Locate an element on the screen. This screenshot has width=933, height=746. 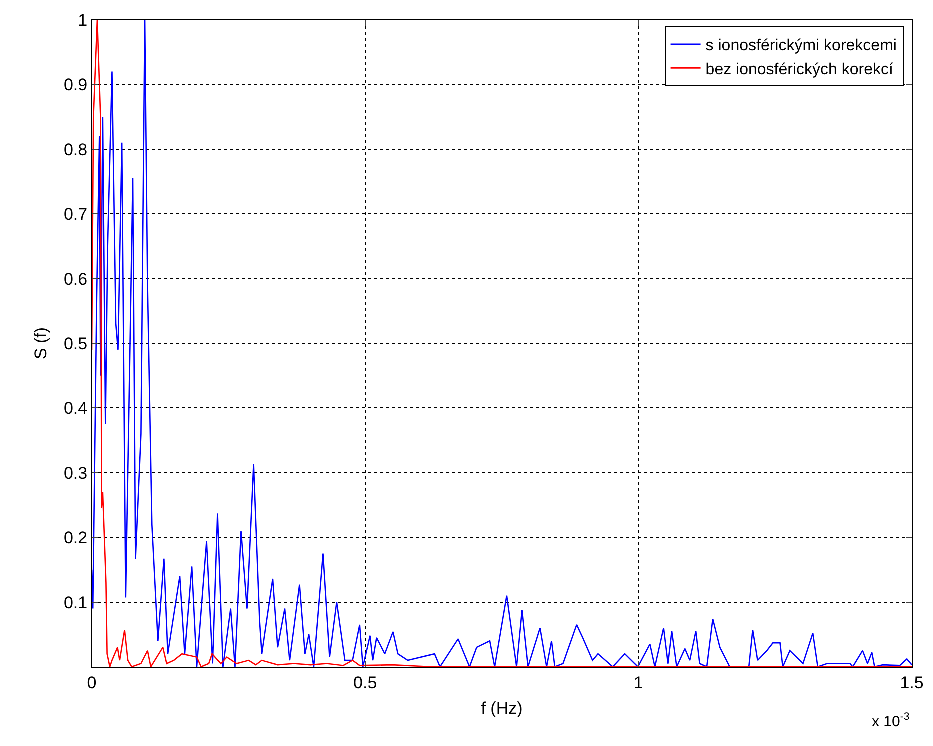
x-tick-label: 0.5 is located at coordinates (366, 682).